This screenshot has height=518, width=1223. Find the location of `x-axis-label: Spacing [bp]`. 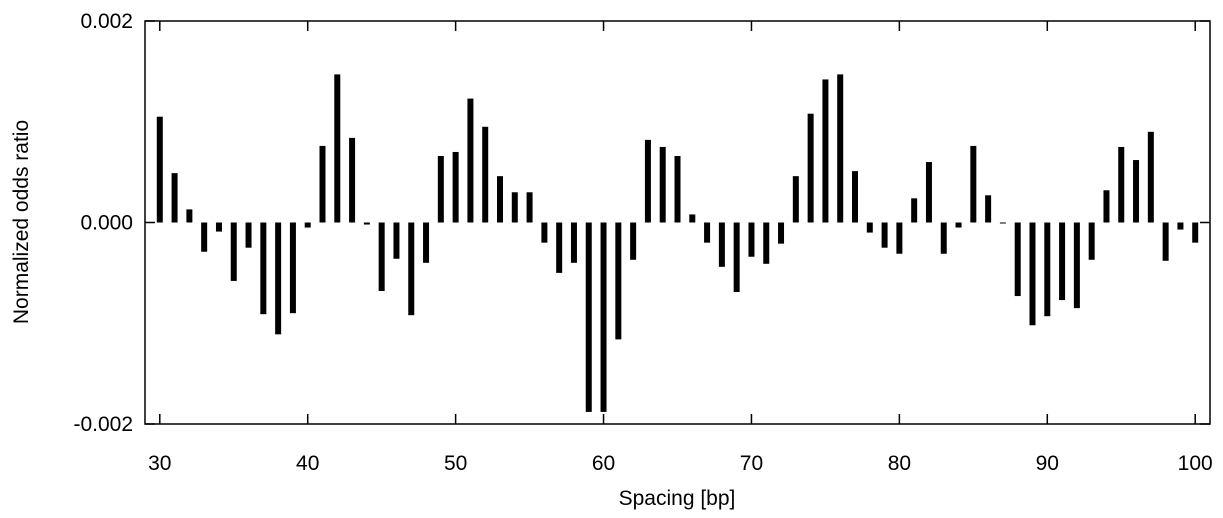

x-axis-label: Spacing [bp] is located at coordinates (677, 498).